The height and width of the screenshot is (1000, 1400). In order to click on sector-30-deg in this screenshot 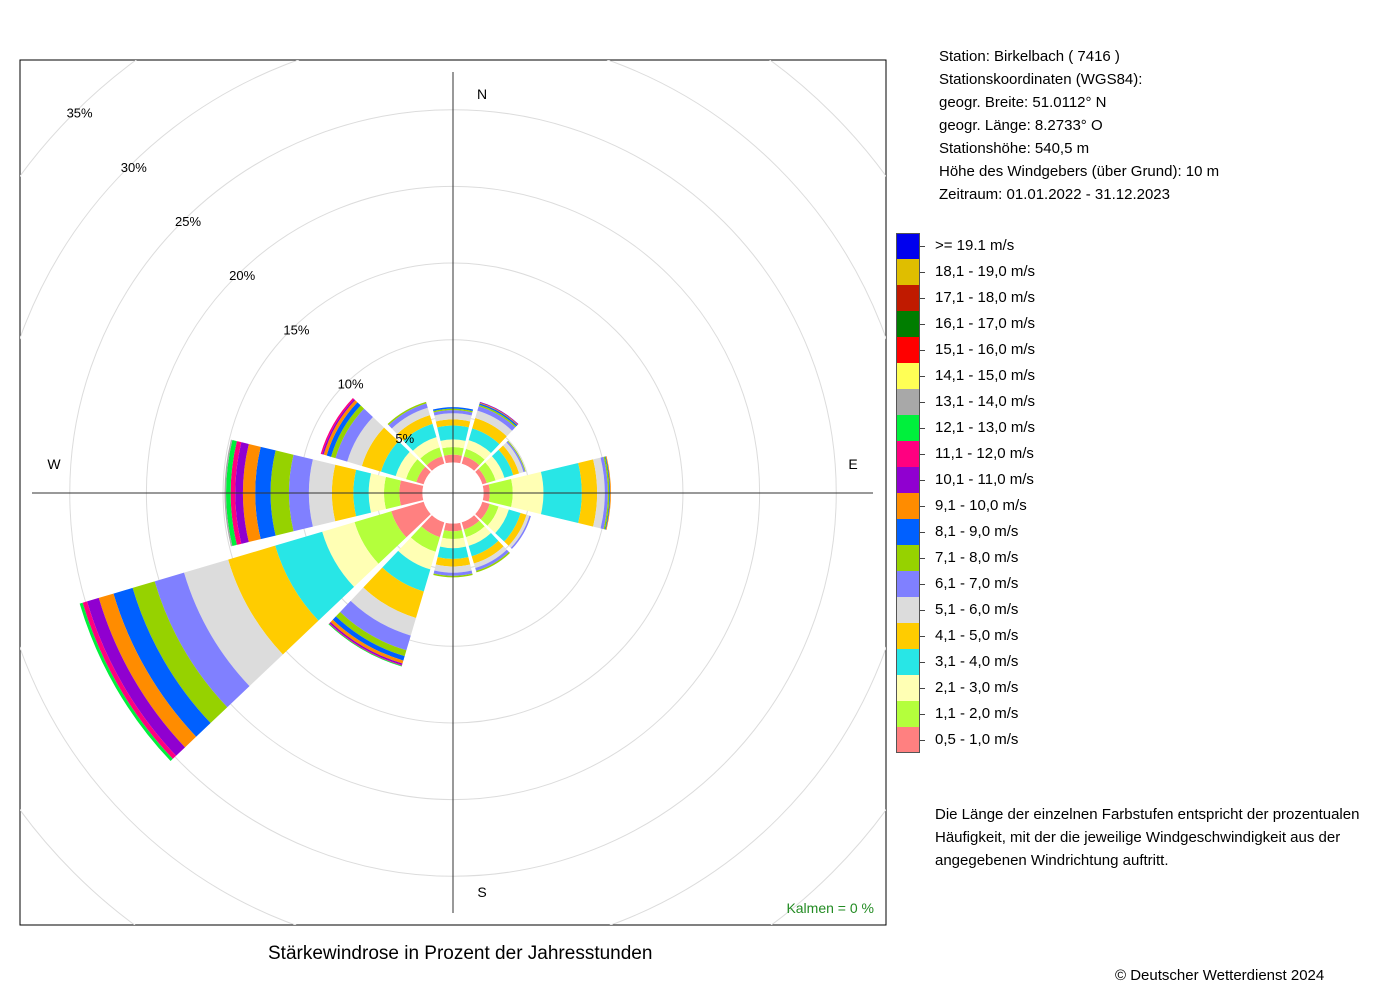, I will do `click(490, 436)`.